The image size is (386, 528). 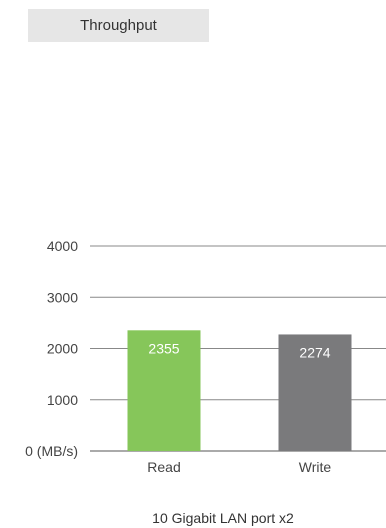 I want to click on y-tick-label-4000: 4000, so click(x=62, y=246).